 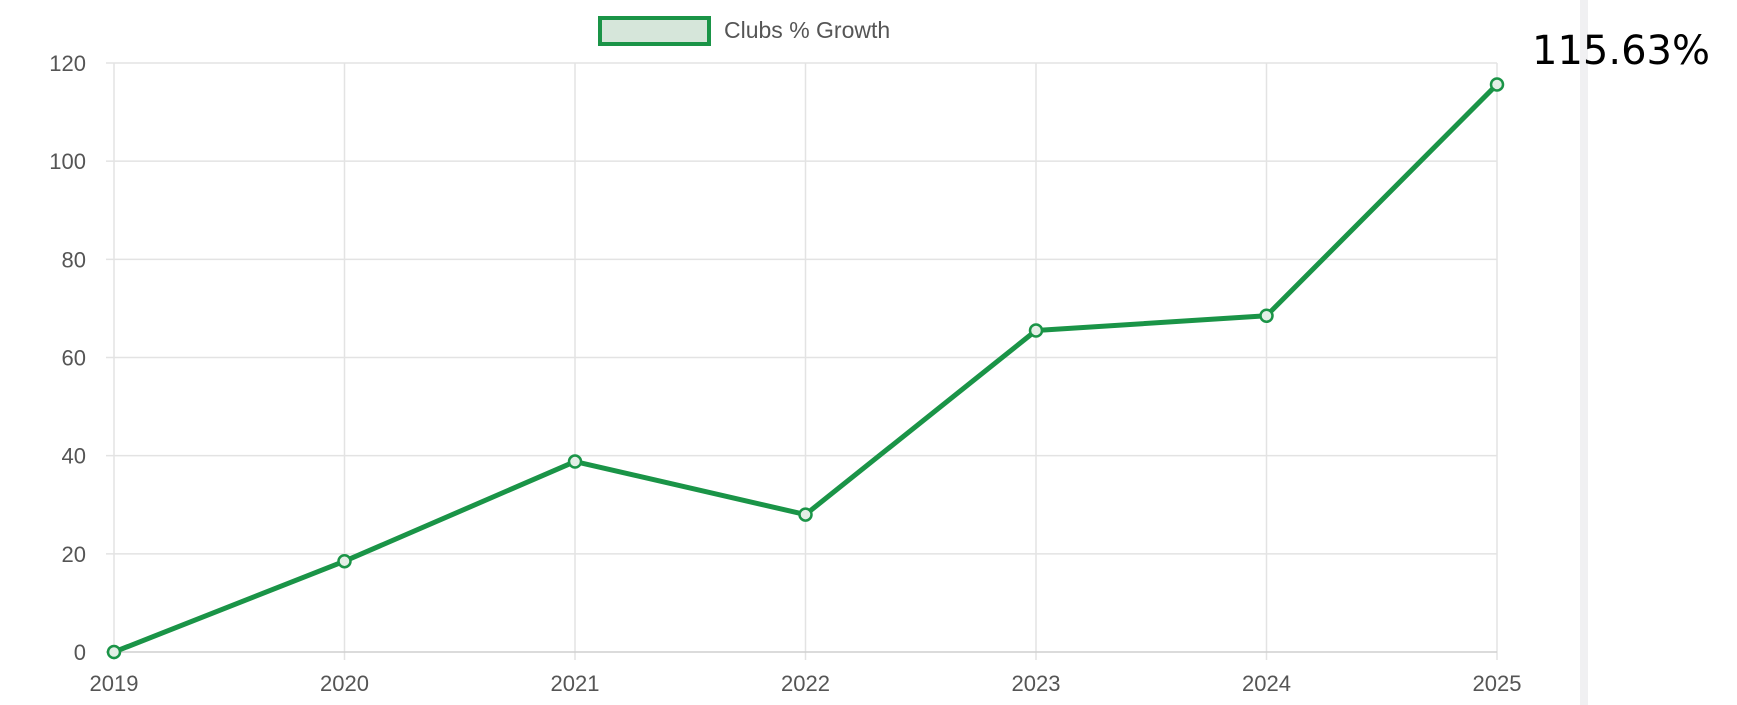 I want to click on x-tick-label-2023: 2023, so click(x=1036, y=683).